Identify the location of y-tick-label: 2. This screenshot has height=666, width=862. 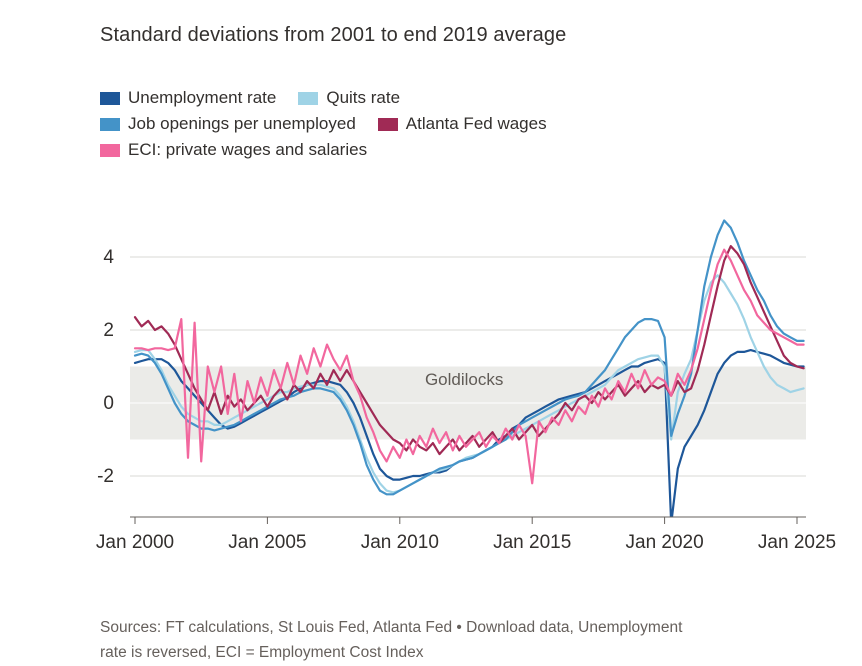
(108, 330).